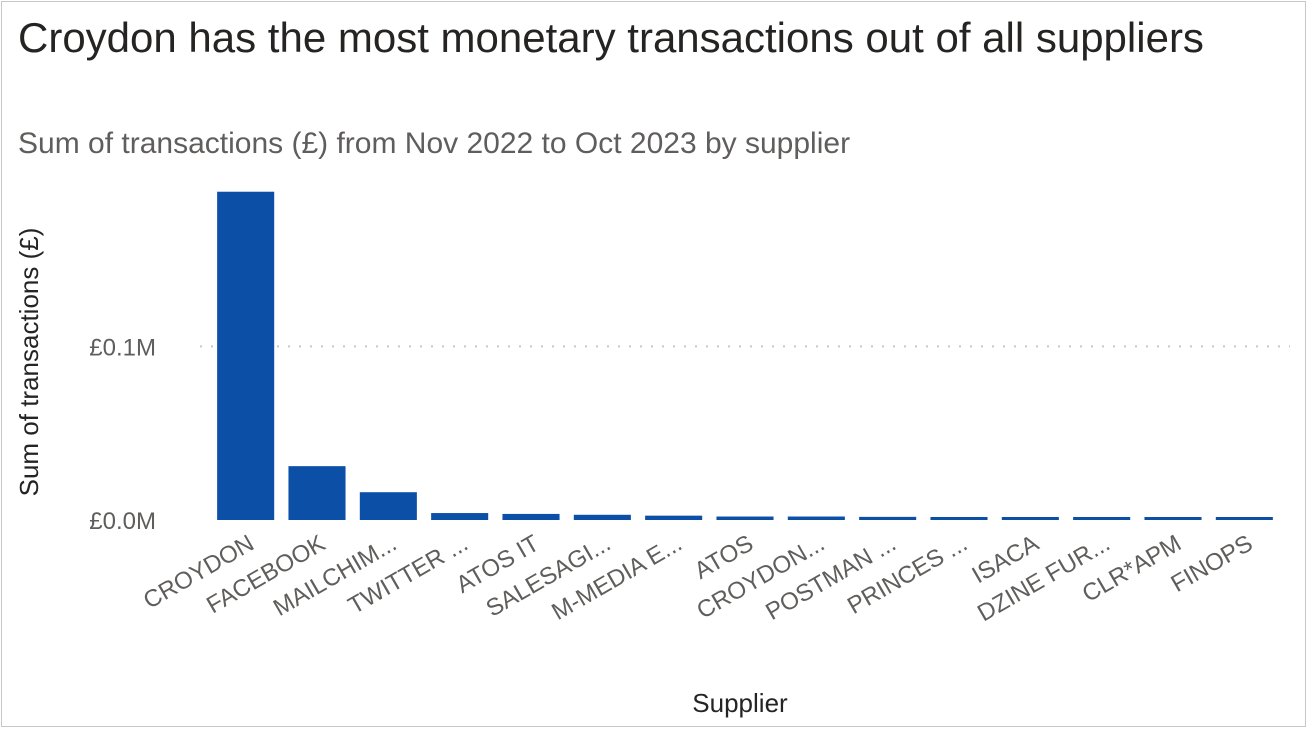  I want to click on y-tick-label: £0.0M, so click(122, 521).